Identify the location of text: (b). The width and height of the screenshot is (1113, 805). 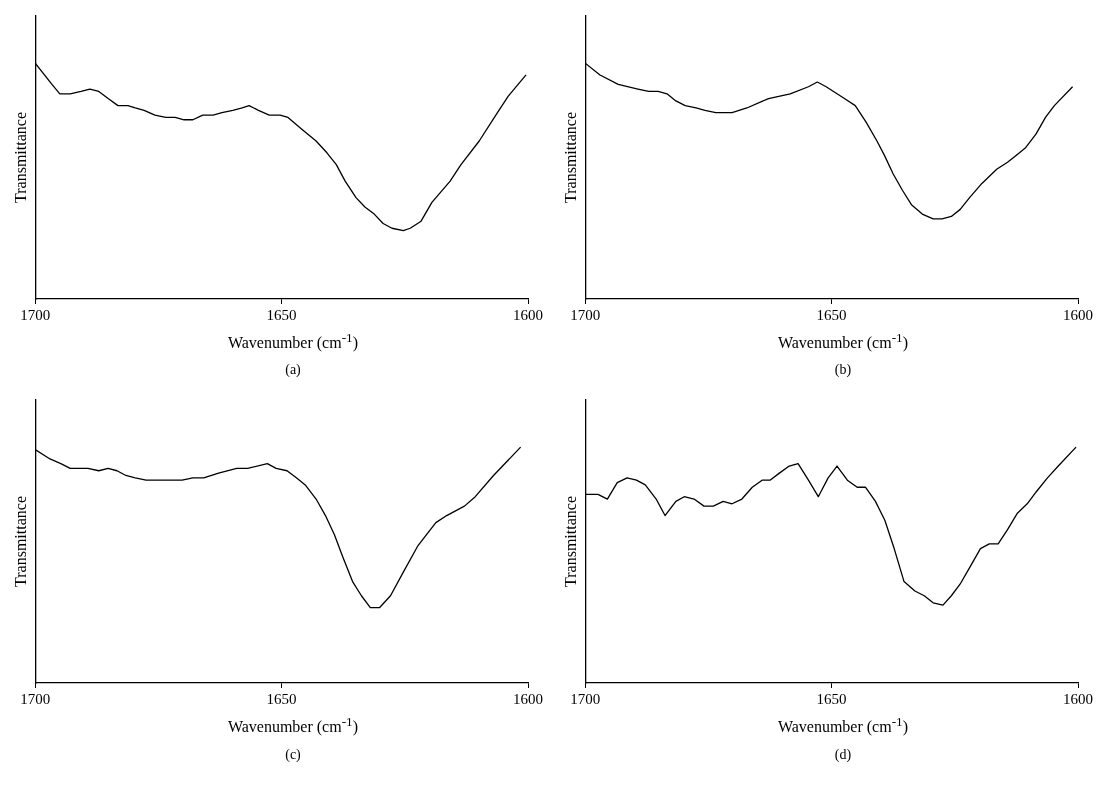
(843, 370).